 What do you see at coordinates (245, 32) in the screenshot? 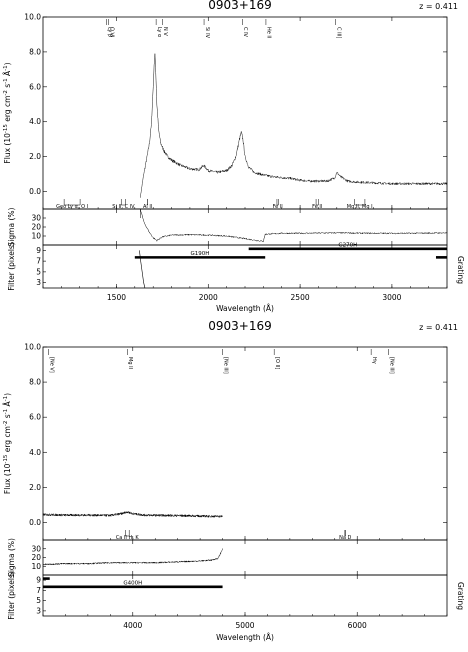
I see `emission-line-label: C IV` at bounding box center [245, 32].